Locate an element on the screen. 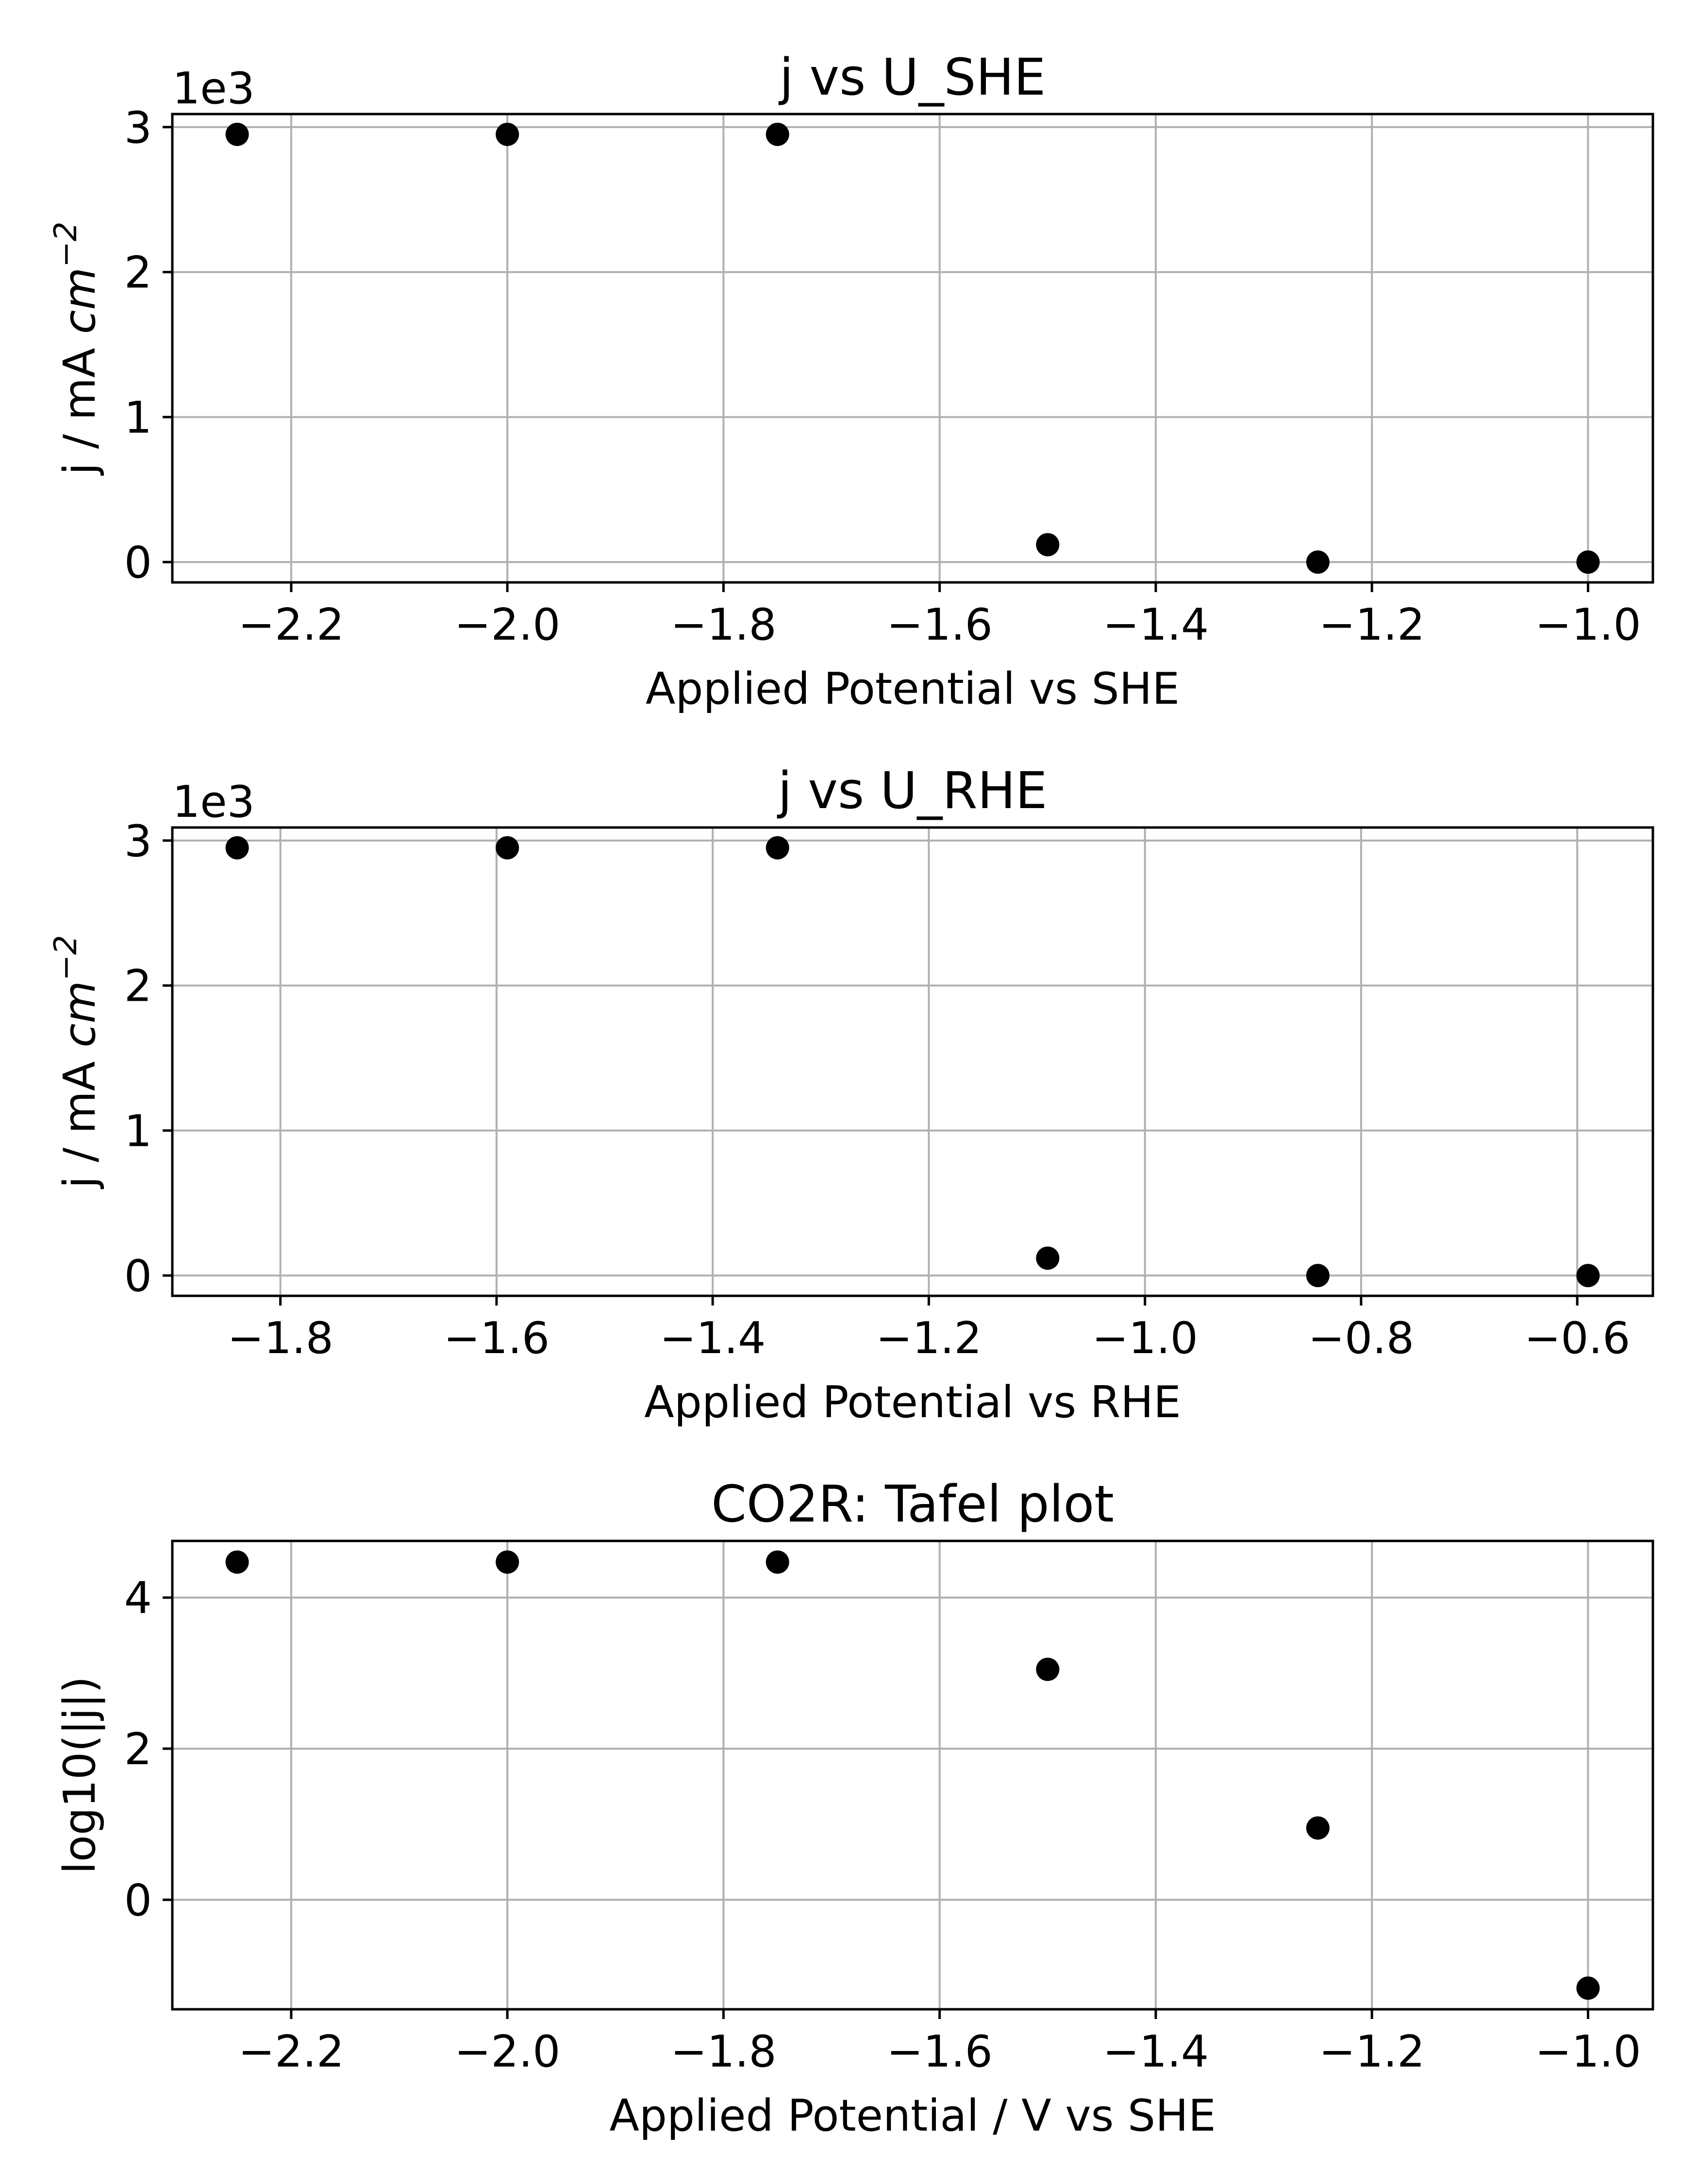  y-tick-label: 4 is located at coordinates (138, 1598).